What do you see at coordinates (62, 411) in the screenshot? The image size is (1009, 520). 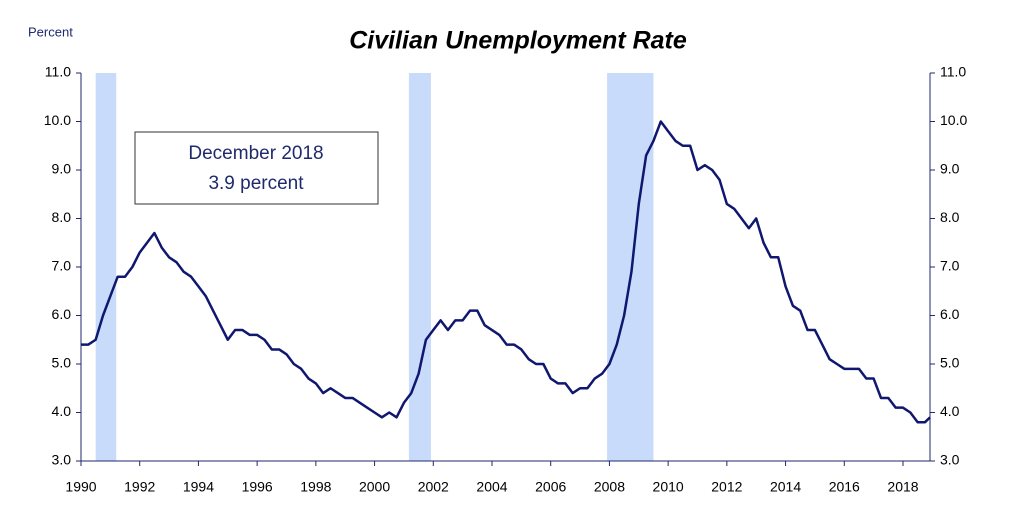 I see `y-tick-label: 4.0` at bounding box center [62, 411].